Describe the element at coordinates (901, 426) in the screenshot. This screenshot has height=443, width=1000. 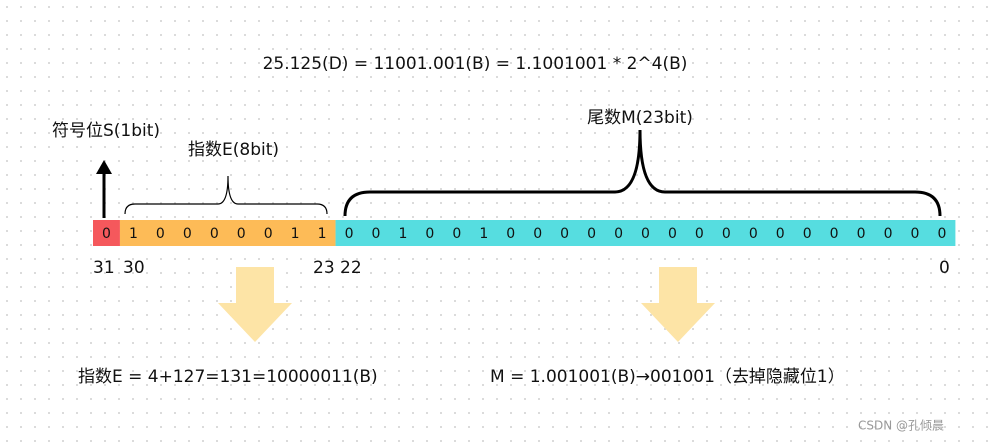
I see `watermark: CSDN @孔倾晨` at that location.